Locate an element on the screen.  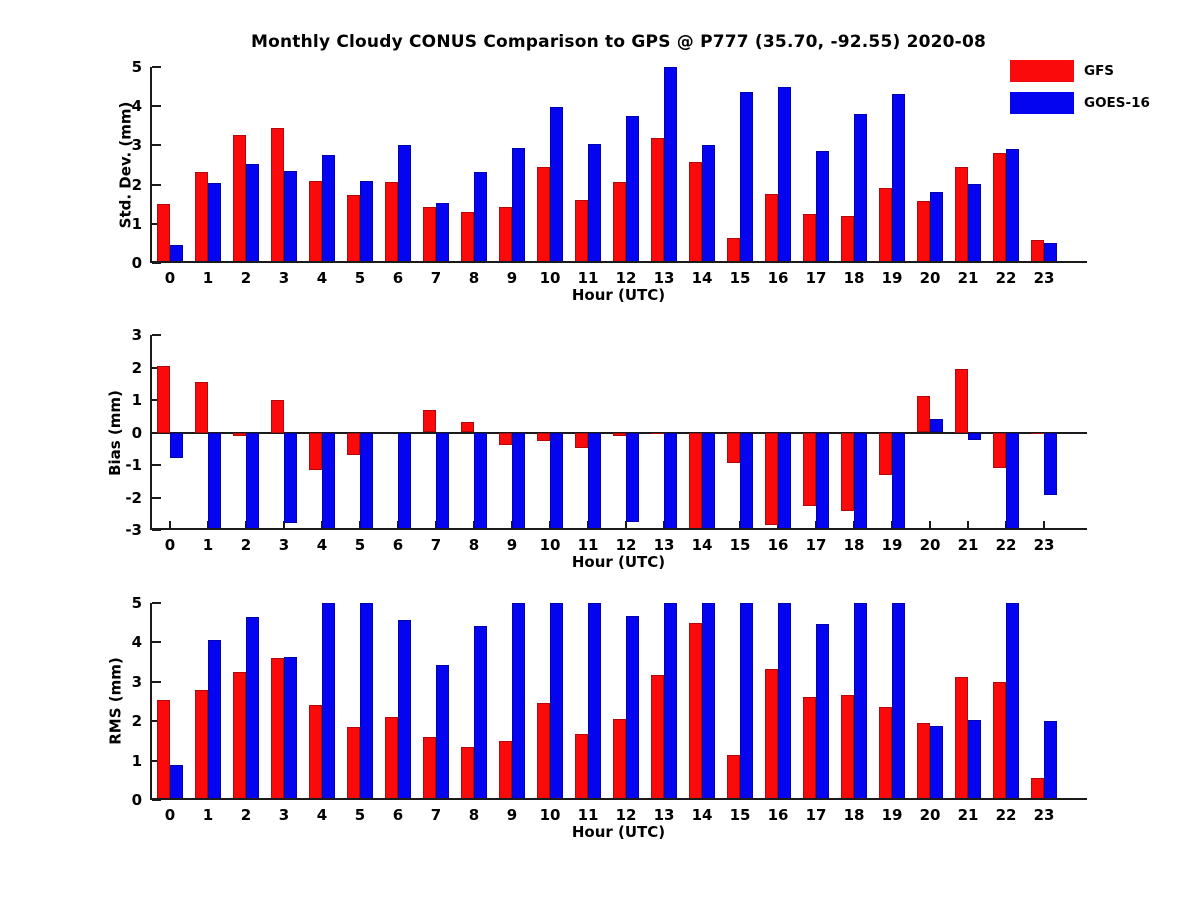
bar-goes16-h16 is located at coordinates (784, 481).